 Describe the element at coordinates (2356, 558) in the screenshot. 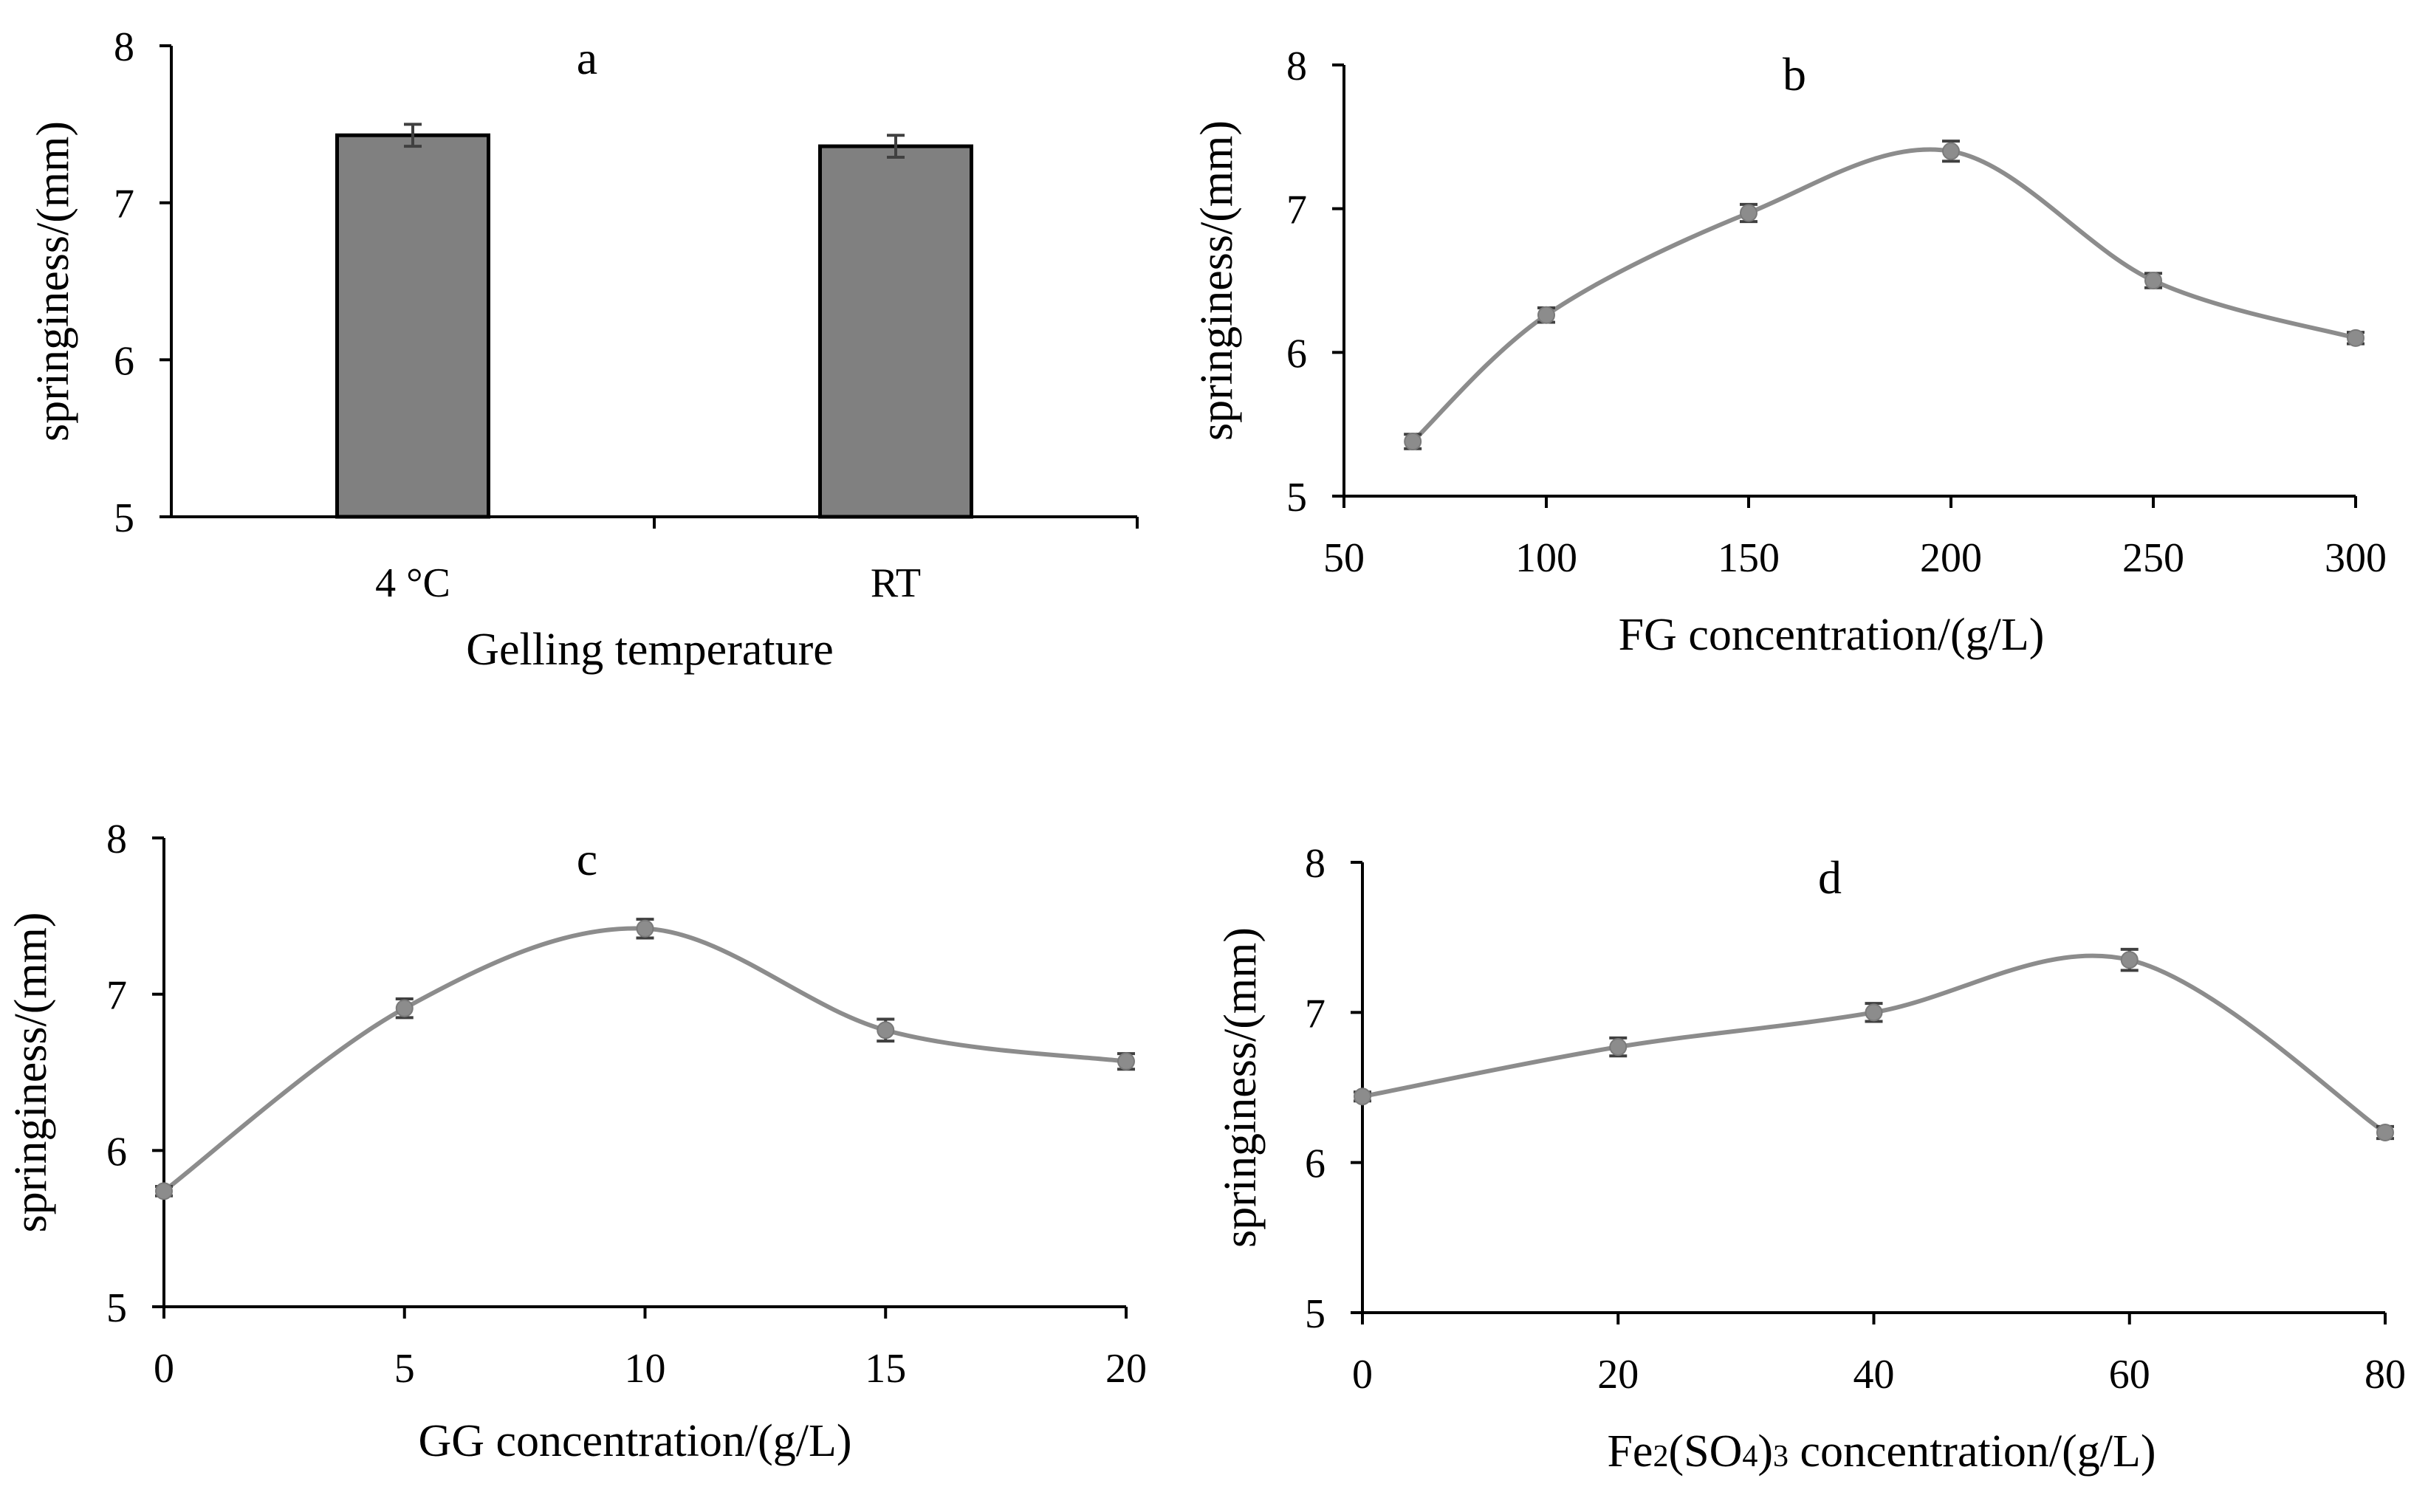

I see `x-tick-label: 300` at that location.